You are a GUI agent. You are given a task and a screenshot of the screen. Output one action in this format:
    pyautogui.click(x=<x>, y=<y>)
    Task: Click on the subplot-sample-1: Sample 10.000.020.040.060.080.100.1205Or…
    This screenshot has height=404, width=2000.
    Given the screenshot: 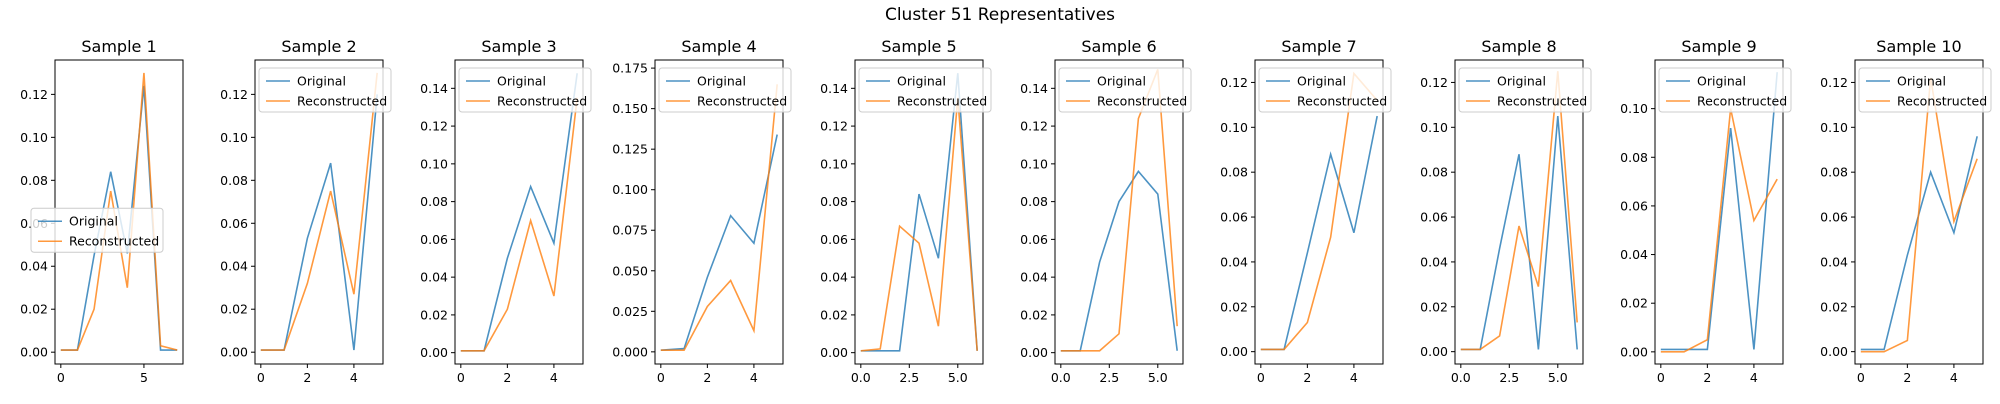 What is the action you would take?
    pyautogui.click(x=102, y=211)
    